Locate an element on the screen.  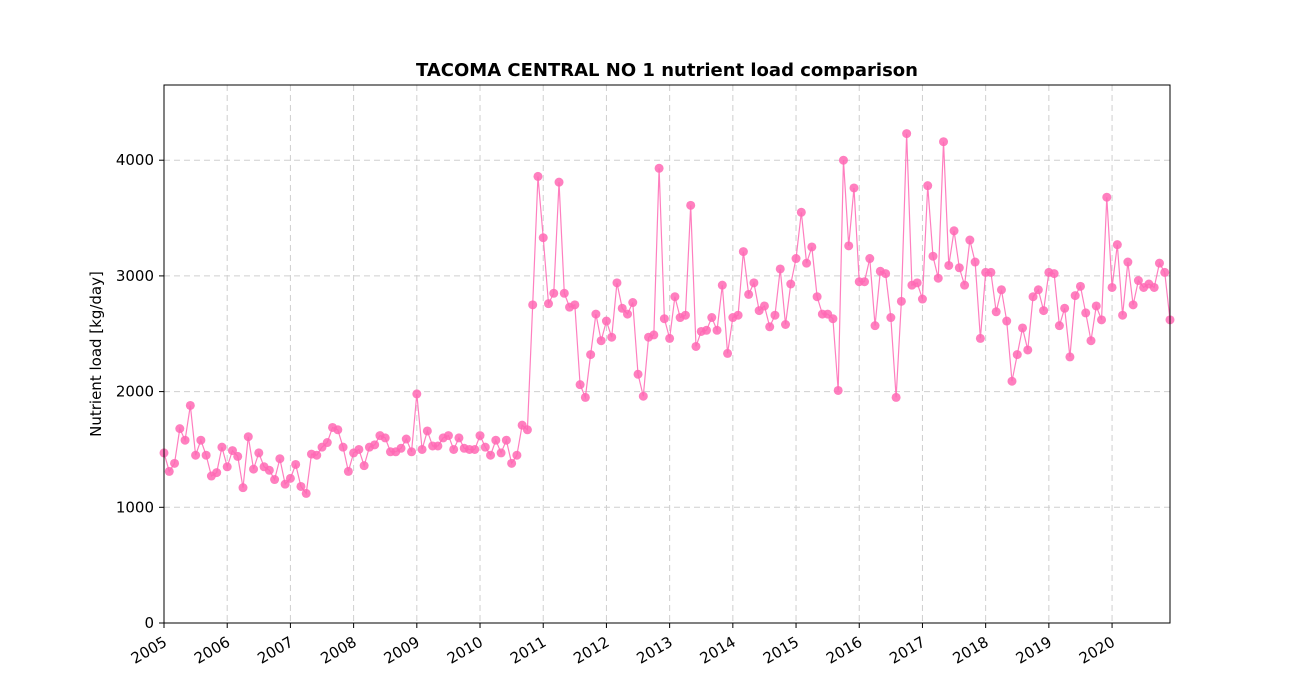
x-tick-label: 2013 is located at coordinates (655, 650).